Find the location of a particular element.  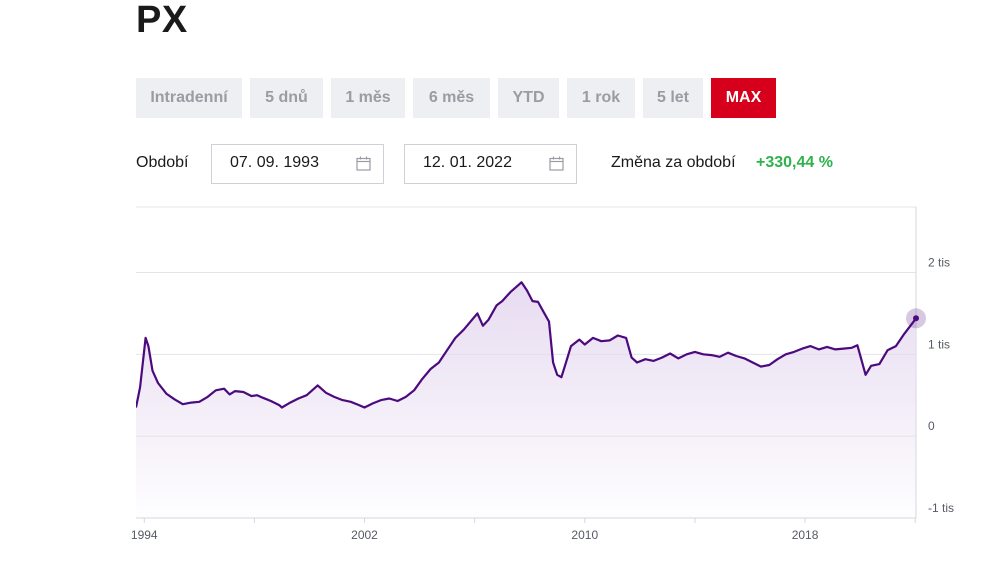

x-tick-label: 2018 is located at coordinates (805, 535).